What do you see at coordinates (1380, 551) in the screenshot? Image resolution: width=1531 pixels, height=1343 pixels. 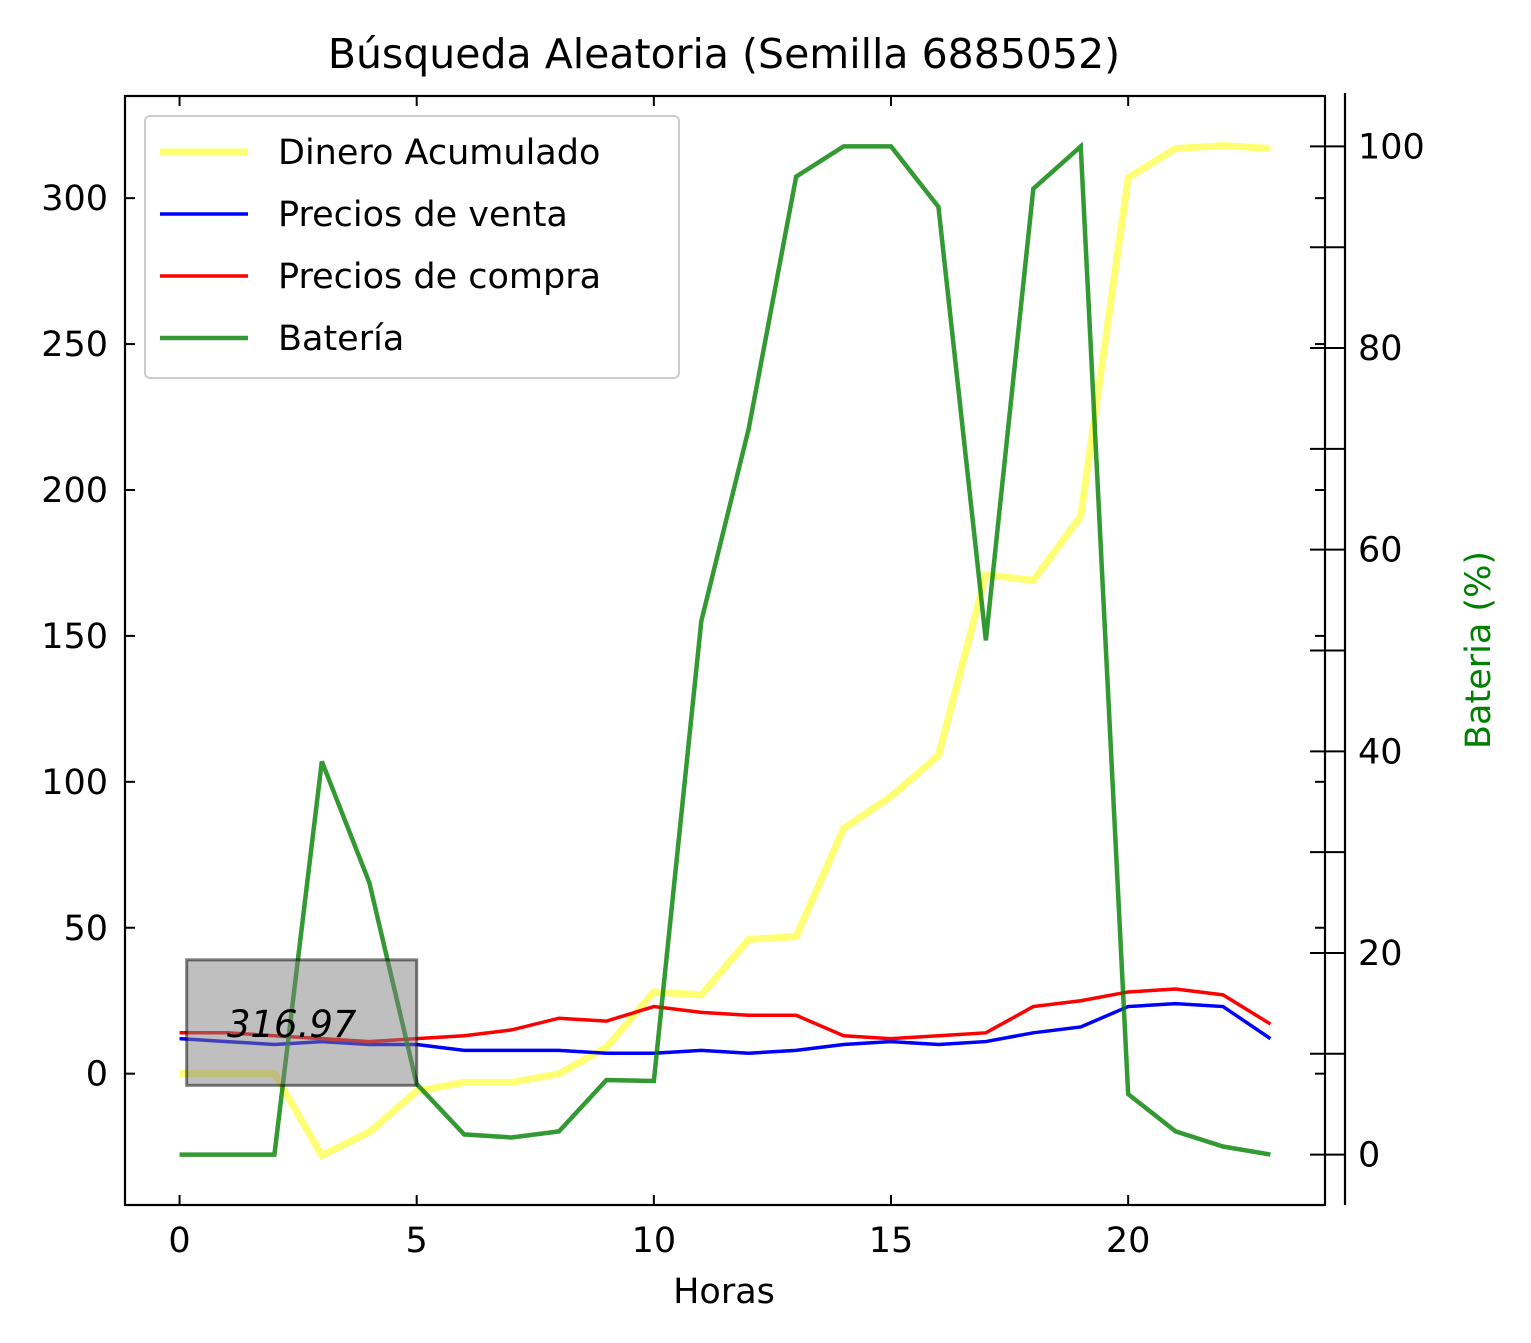 I see `y2-tick-label: 60` at bounding box center [1380, 551].